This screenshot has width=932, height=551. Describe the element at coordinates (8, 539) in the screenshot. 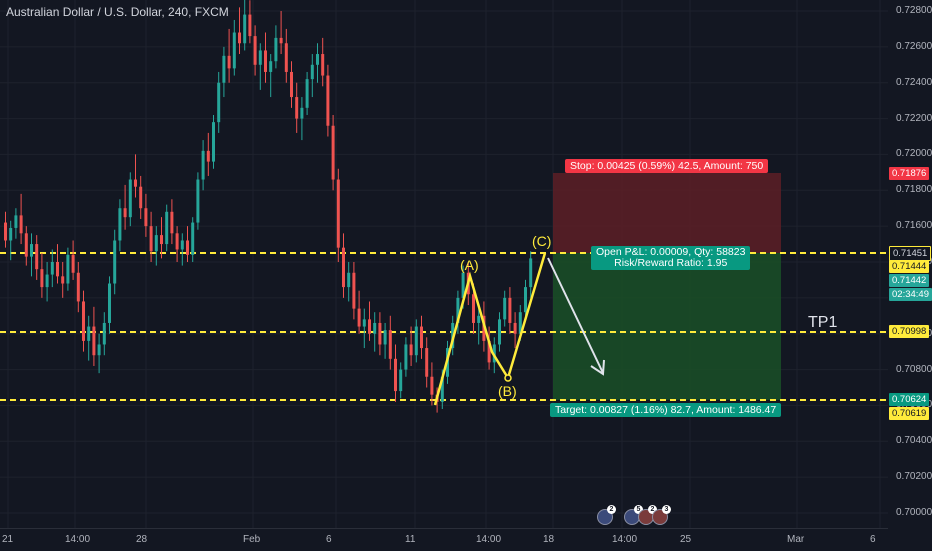

I see `time-tick-label: 21` at that location.